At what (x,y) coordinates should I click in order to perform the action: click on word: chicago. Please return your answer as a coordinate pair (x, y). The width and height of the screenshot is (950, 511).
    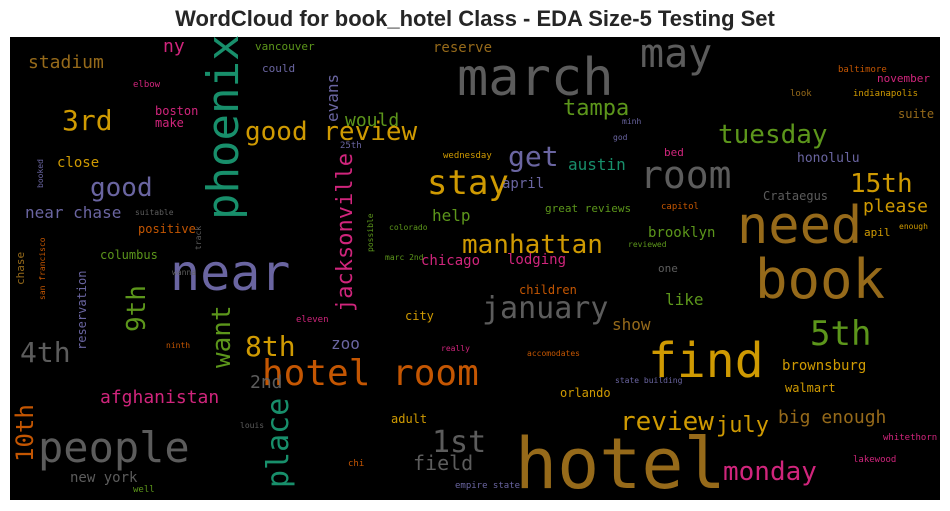
    Looking at the image, I should click on (450, 261).